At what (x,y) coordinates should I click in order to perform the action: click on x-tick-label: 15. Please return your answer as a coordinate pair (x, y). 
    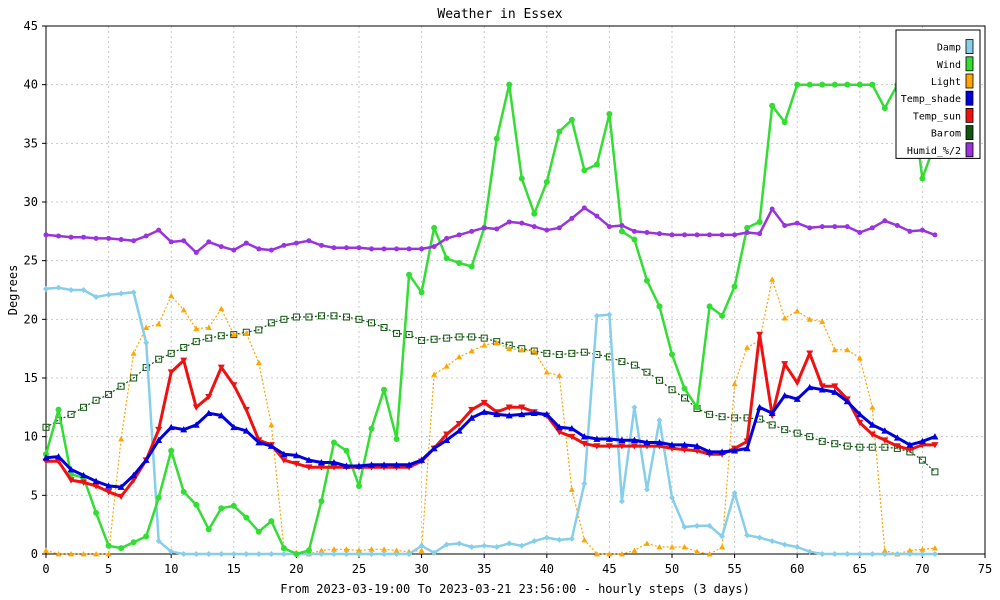
    Looking at the image, I should click on (234, 569).